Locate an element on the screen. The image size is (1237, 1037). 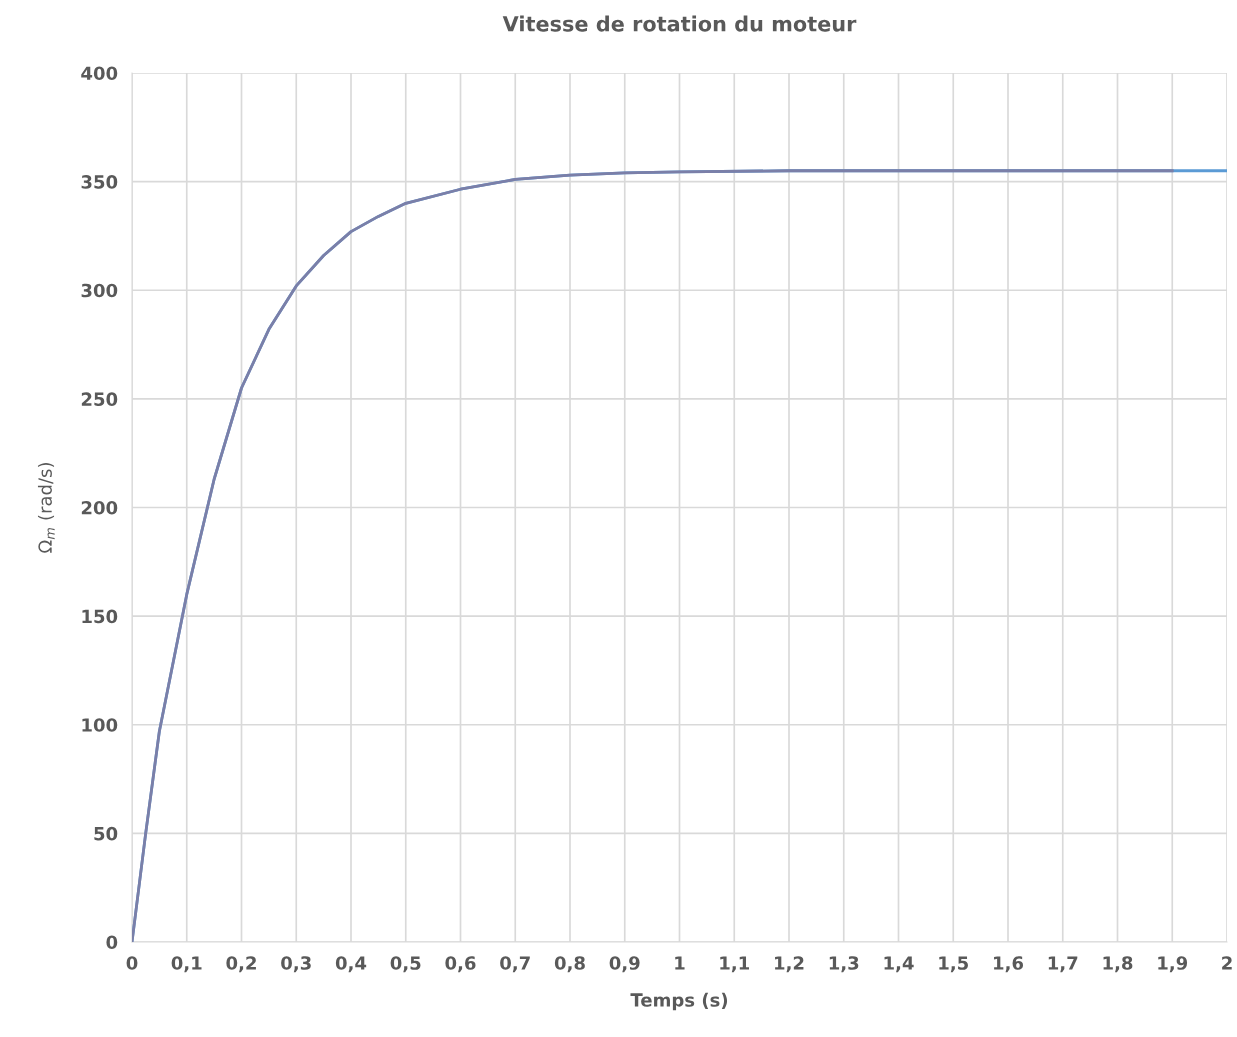
x-tick-label: 1,6 is located at coordinates (1009, 964).